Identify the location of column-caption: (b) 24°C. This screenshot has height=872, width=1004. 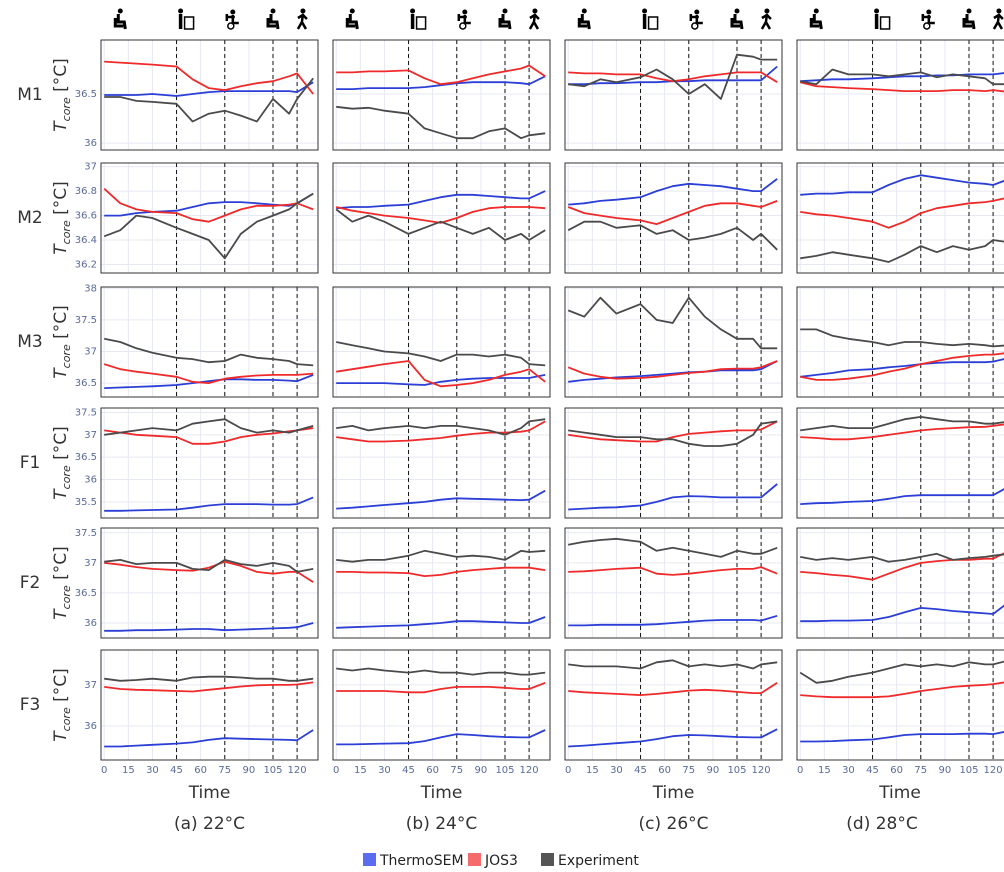
(441, 824).